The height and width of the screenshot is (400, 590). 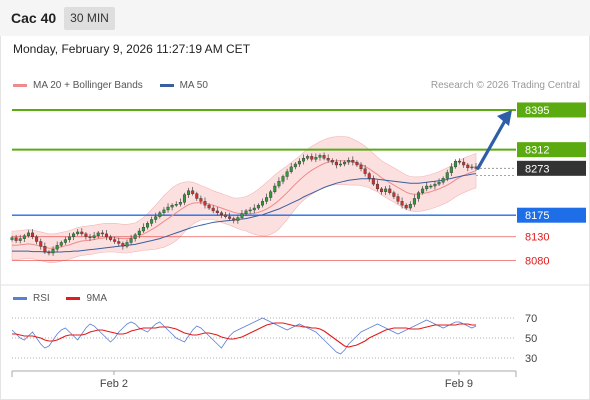 I want to click on legend-ma50: MA 50, so click(x=183, y=85).